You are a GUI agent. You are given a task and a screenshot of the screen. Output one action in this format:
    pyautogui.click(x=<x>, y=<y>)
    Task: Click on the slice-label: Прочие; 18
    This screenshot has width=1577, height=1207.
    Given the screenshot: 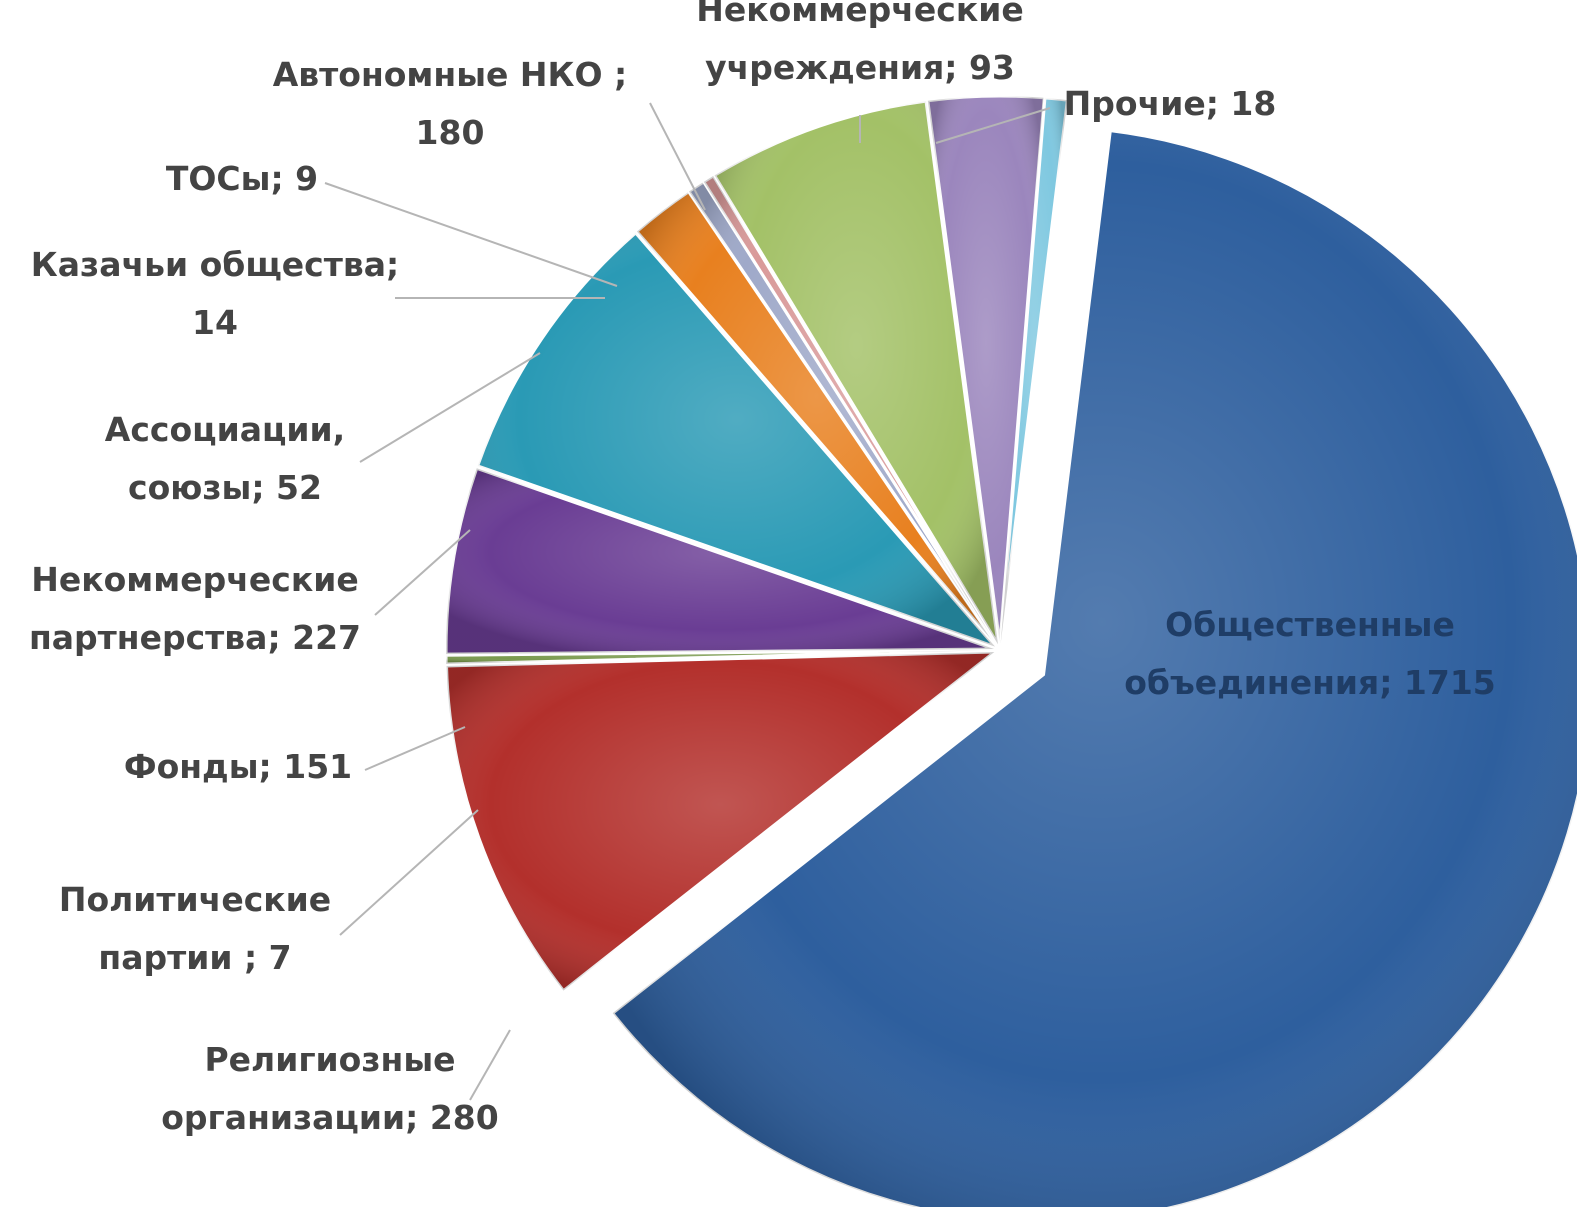 What is the action you would take?
    pyautogui.click(x=1170, y=103)
    